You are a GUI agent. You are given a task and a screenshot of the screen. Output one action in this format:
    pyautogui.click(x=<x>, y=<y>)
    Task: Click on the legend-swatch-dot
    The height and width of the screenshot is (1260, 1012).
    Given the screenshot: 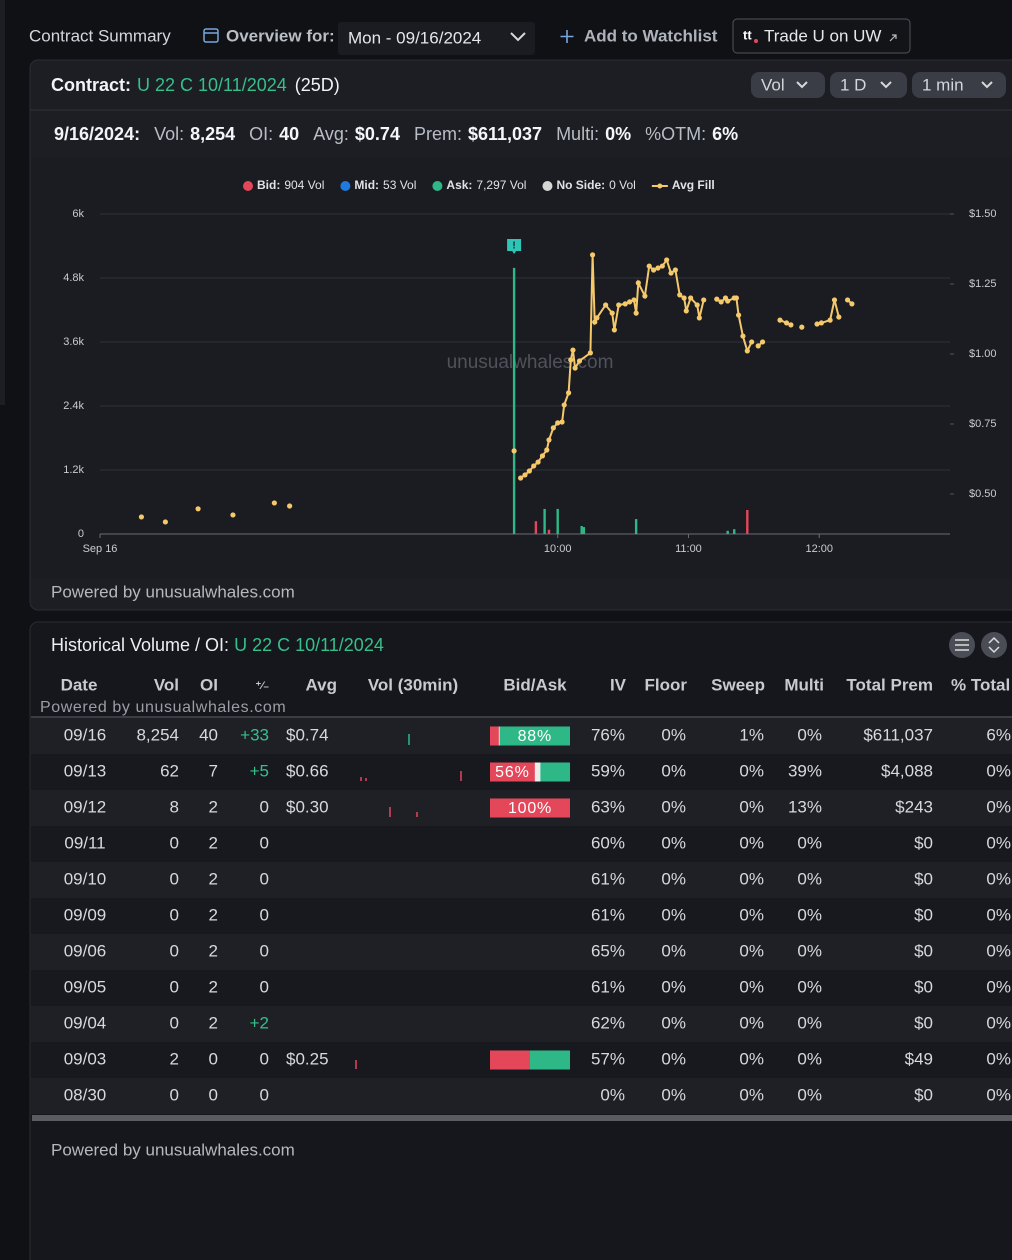 What is the action you would take?
    pyautogui.click(x=660, y=186)
    